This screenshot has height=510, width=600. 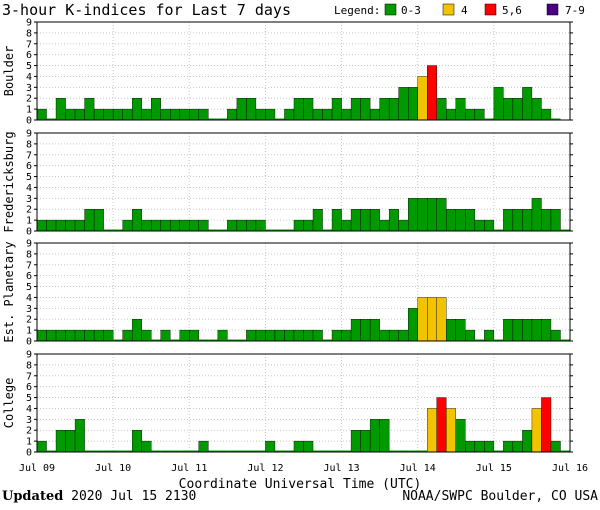 What do you see at coordinates (570, 468) in the screenshot?
I see `x-tick-label: Jul 16` at bounding box center [570, 468].